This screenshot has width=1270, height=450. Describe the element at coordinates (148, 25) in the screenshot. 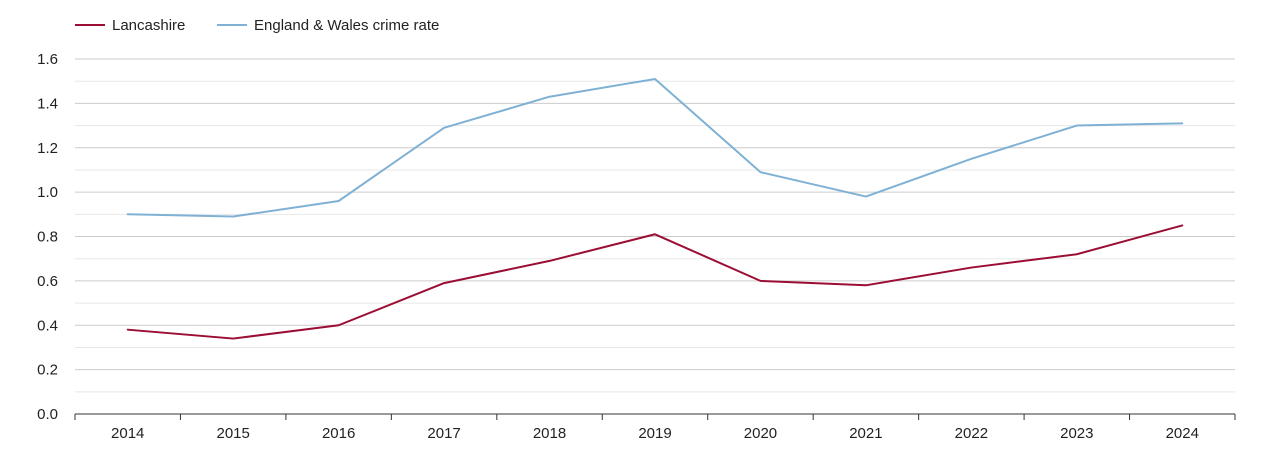

I see `legend-label-lancashire: Lancashire` at that location.